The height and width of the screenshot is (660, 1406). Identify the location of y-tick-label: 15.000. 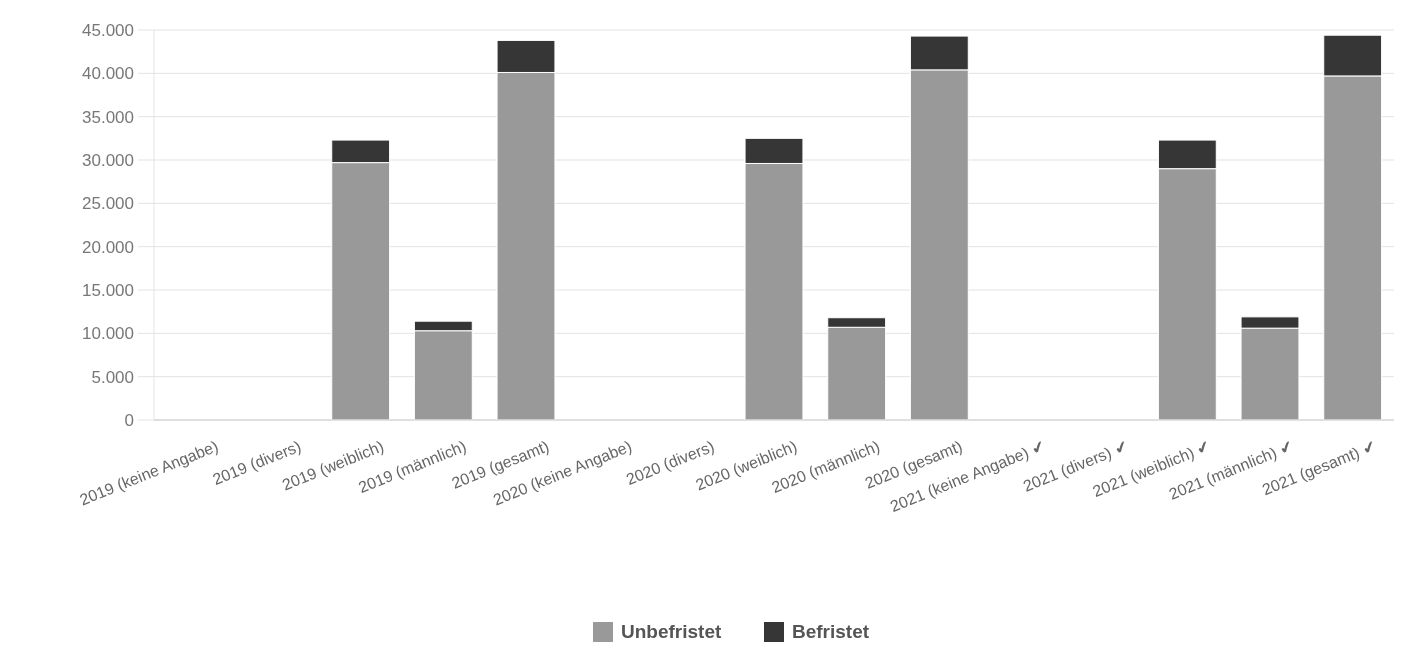
(108, 290).